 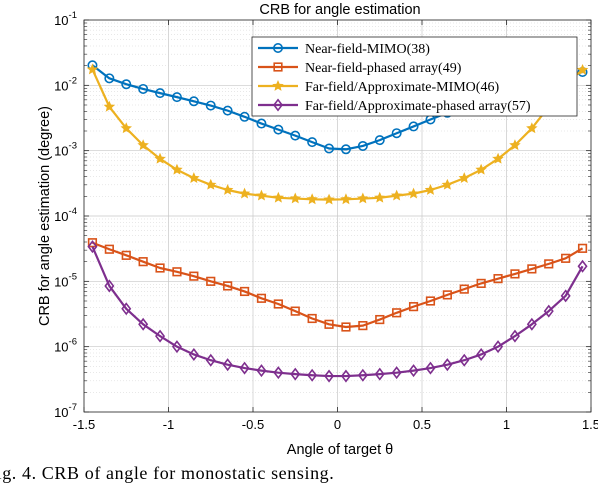 I want to click on x-tick-label: 0.5, so click(x=422, y=424).